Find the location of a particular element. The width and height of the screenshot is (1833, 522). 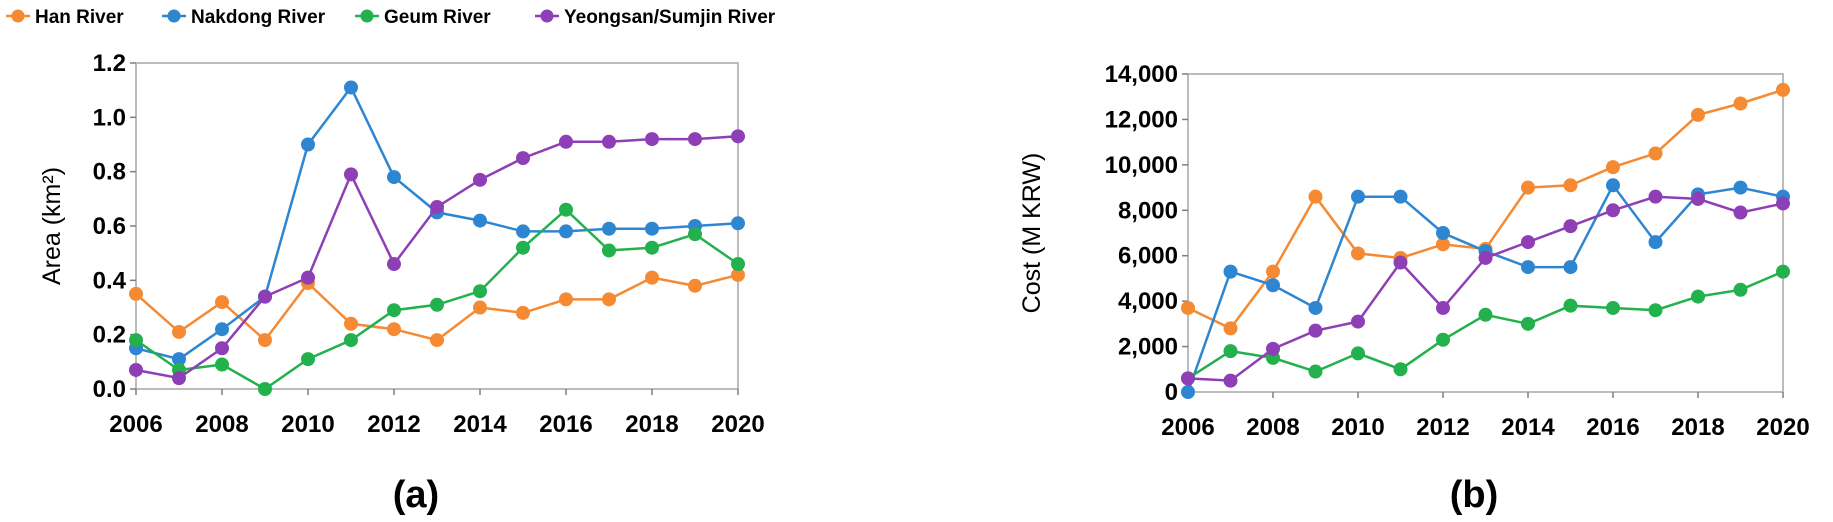

y-tick-label: 2,000 is located at coordinates (1148, 347).